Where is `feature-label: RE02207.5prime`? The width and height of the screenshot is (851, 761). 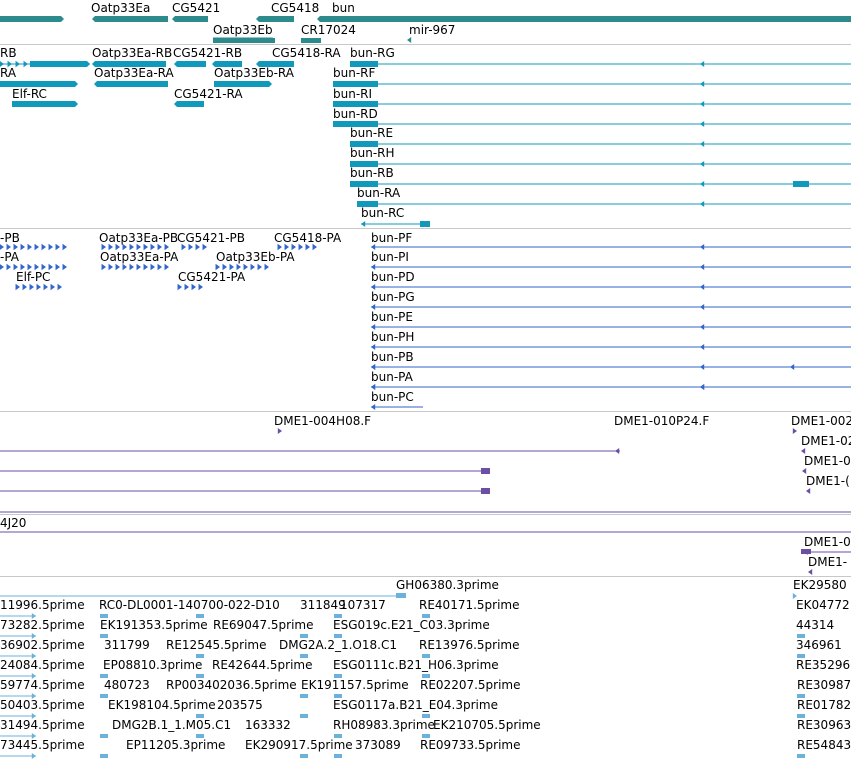
feature-label: RE02207.5prime is located at coordinates (470, 685).